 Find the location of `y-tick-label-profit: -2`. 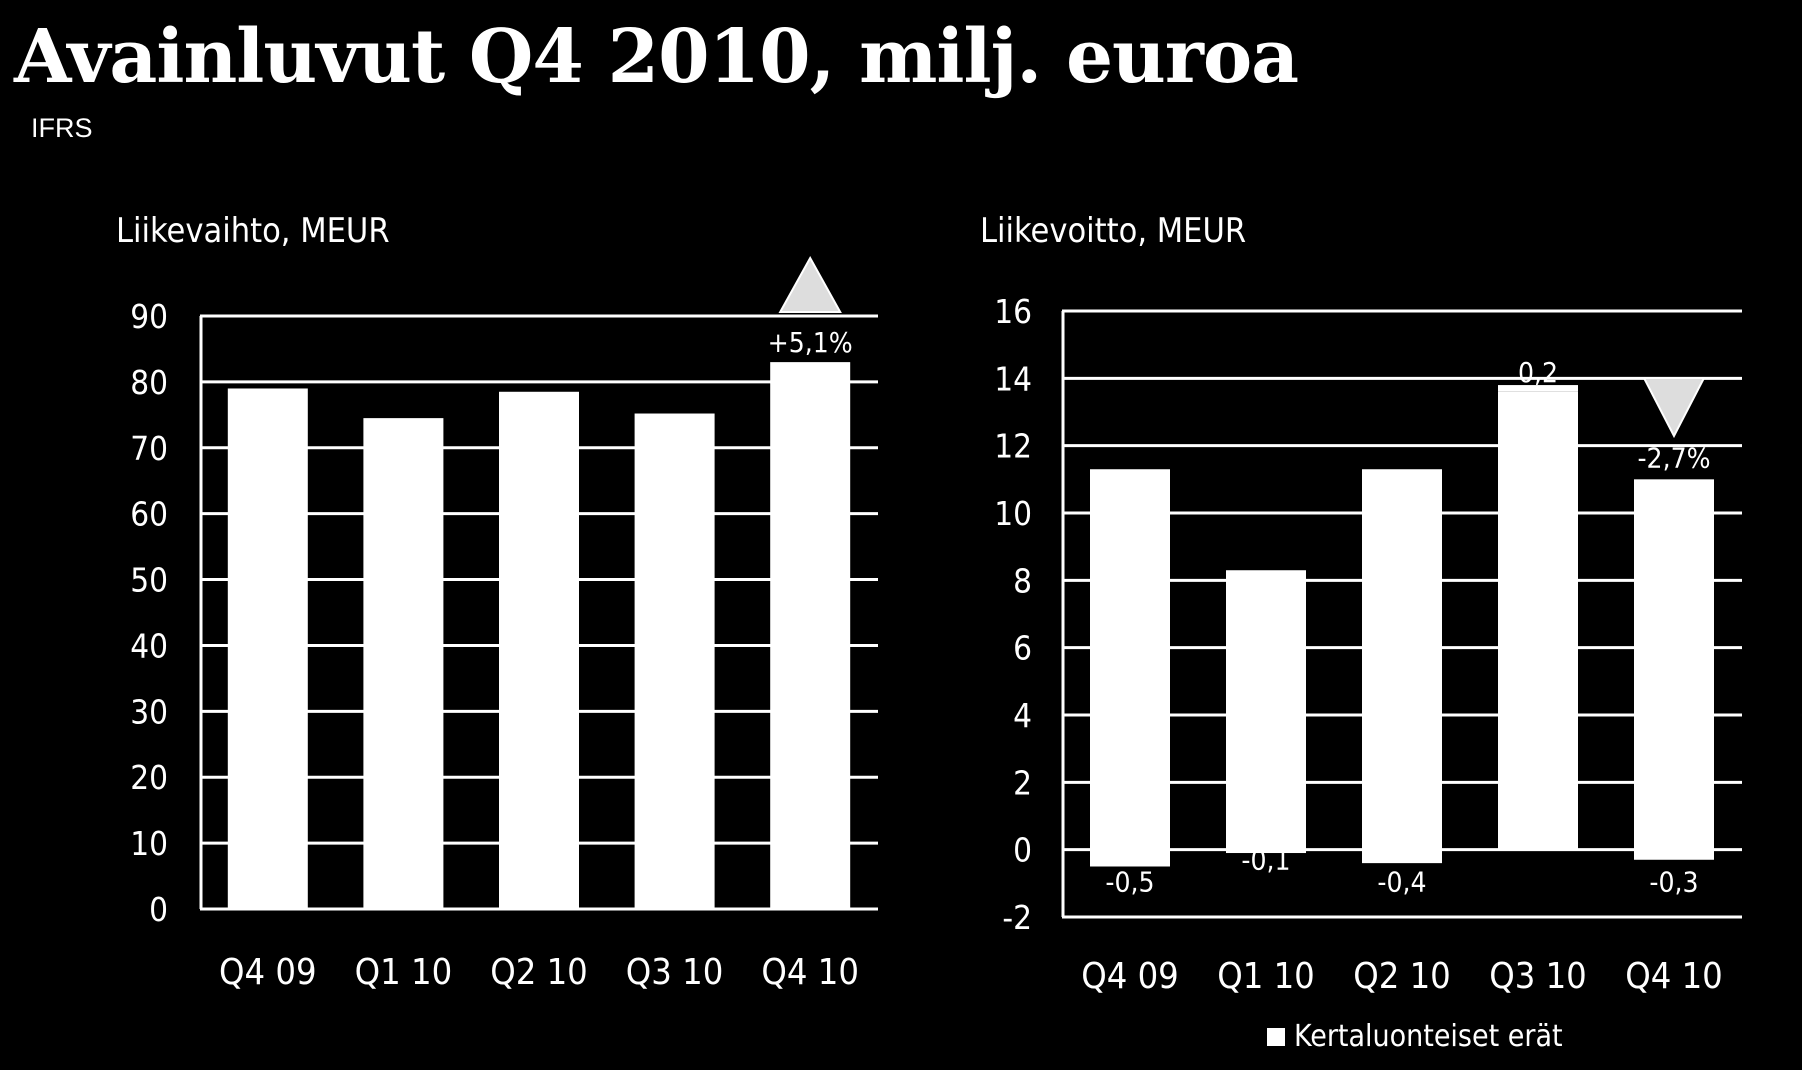

y-tick-label-profit: -2 is located at coordinates (1017, 917).